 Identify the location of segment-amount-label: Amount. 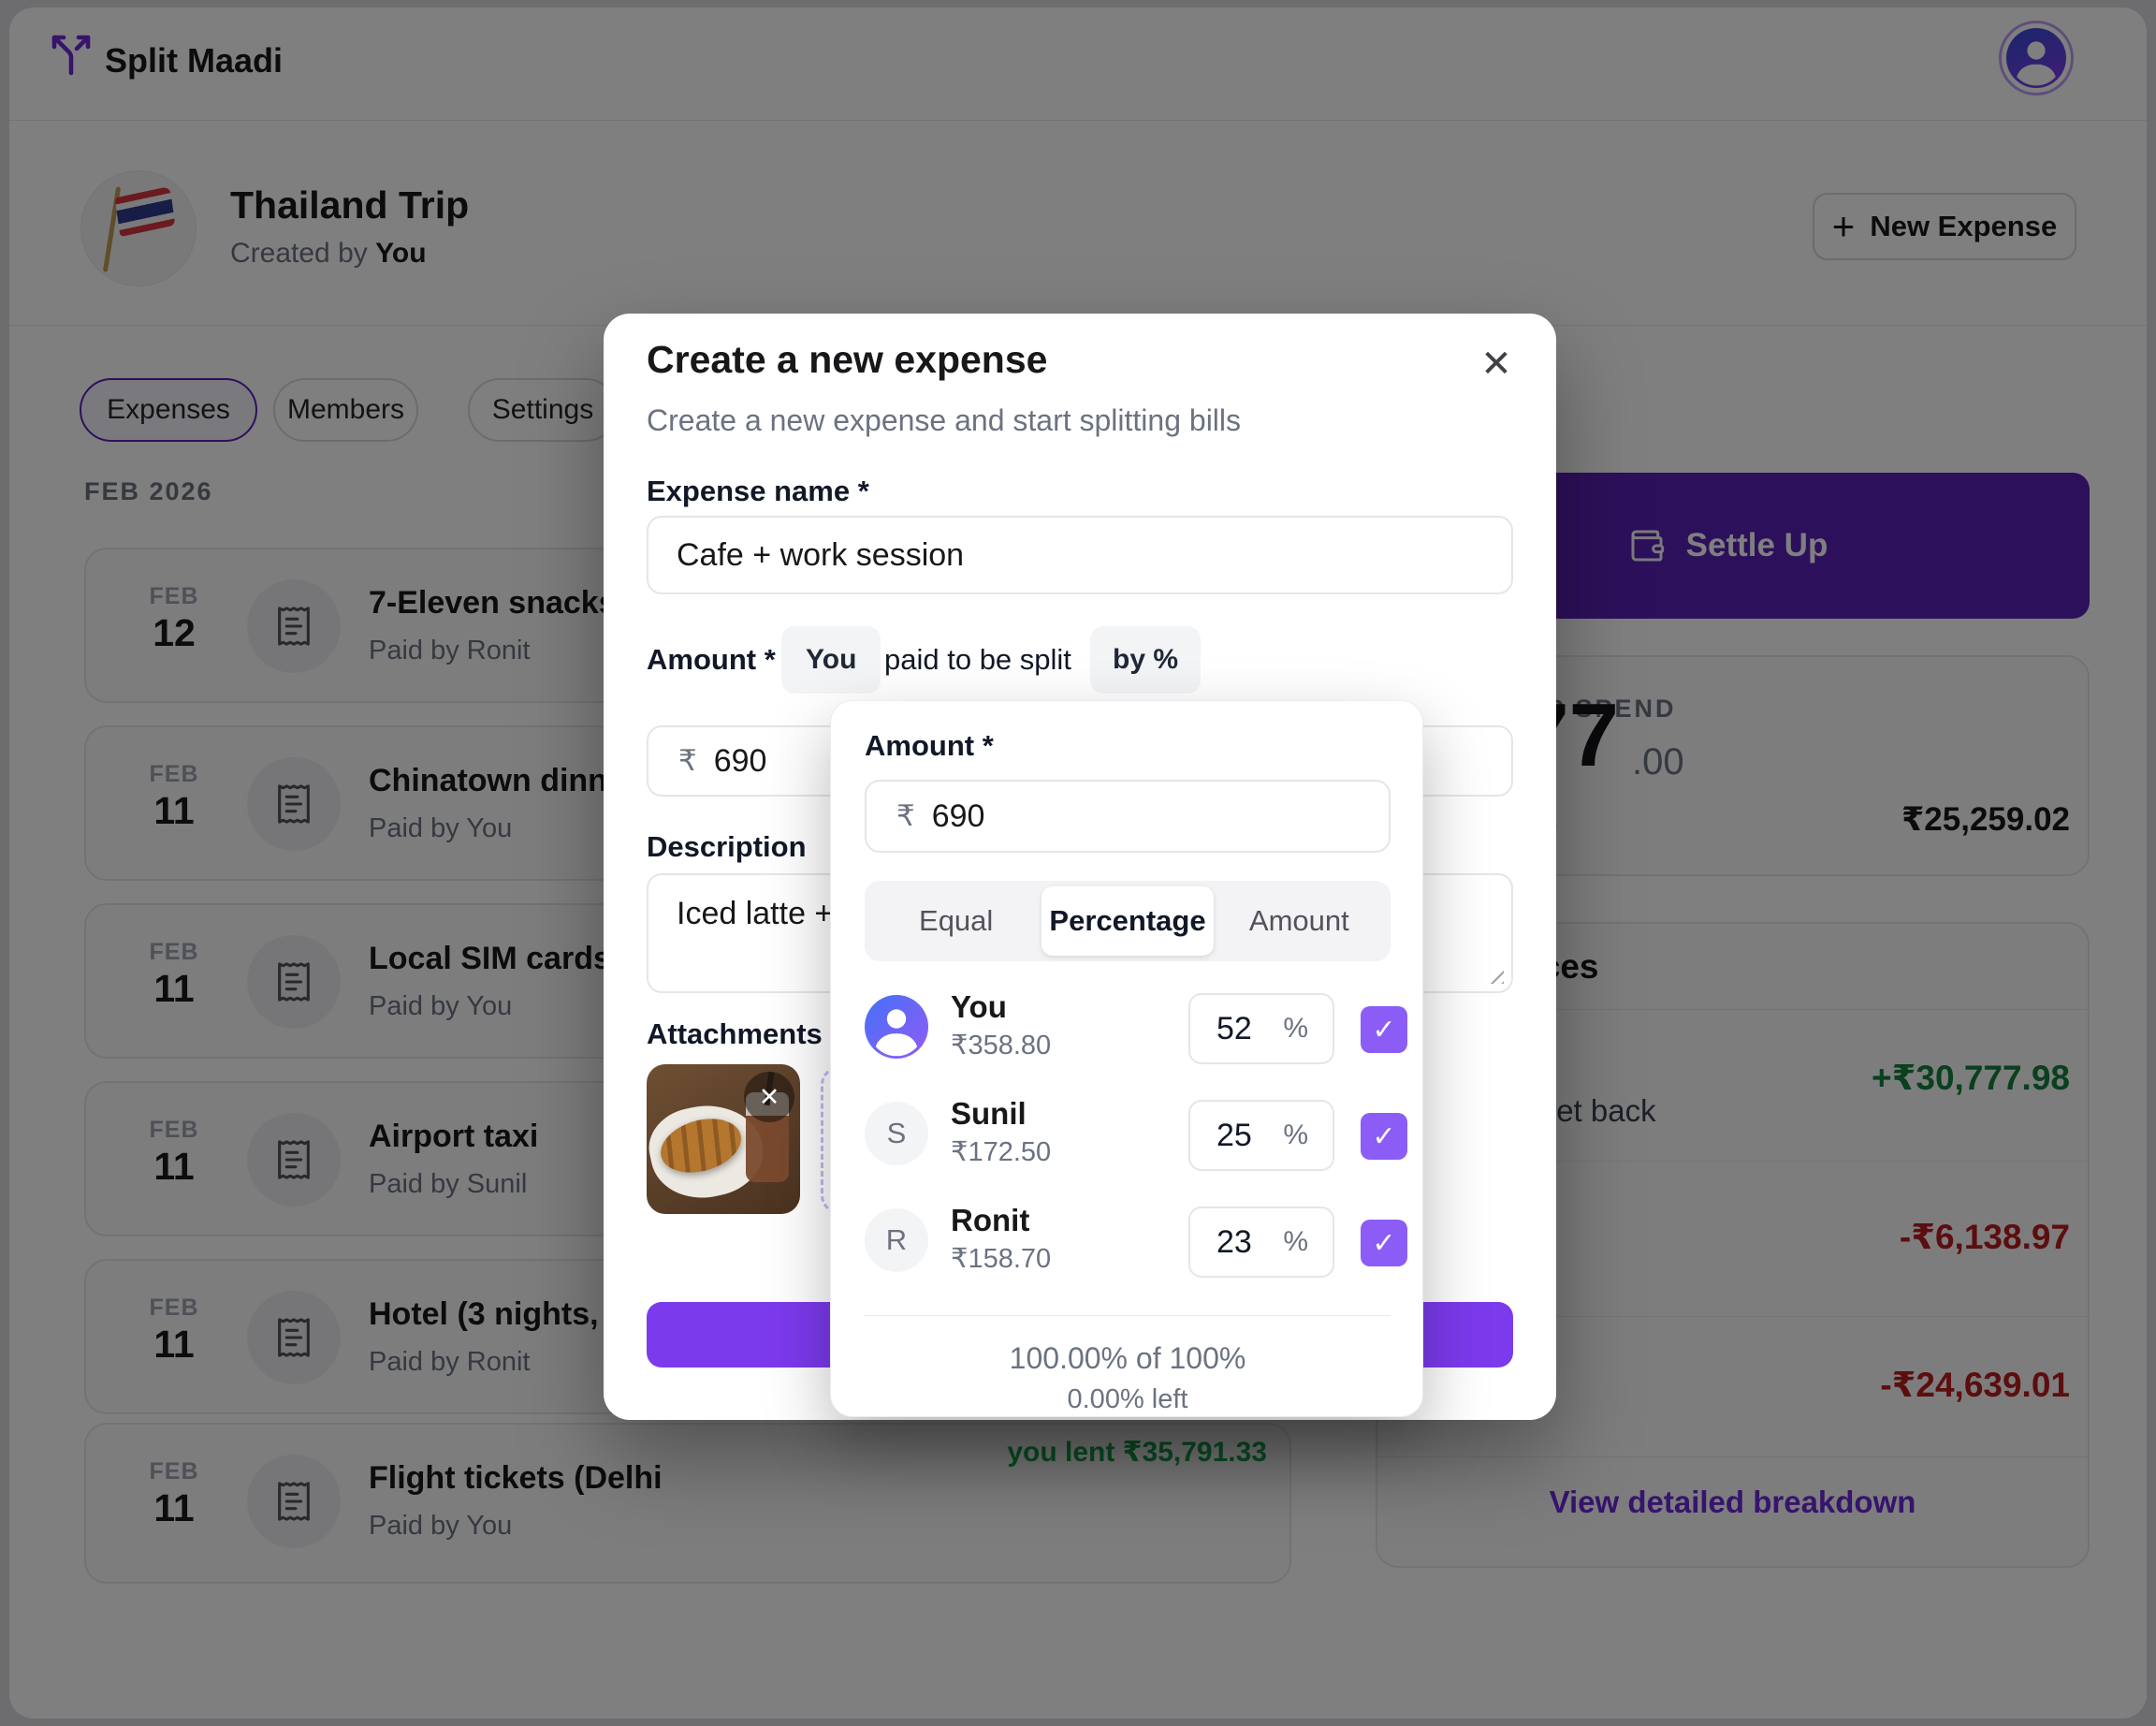
(1298, 920).